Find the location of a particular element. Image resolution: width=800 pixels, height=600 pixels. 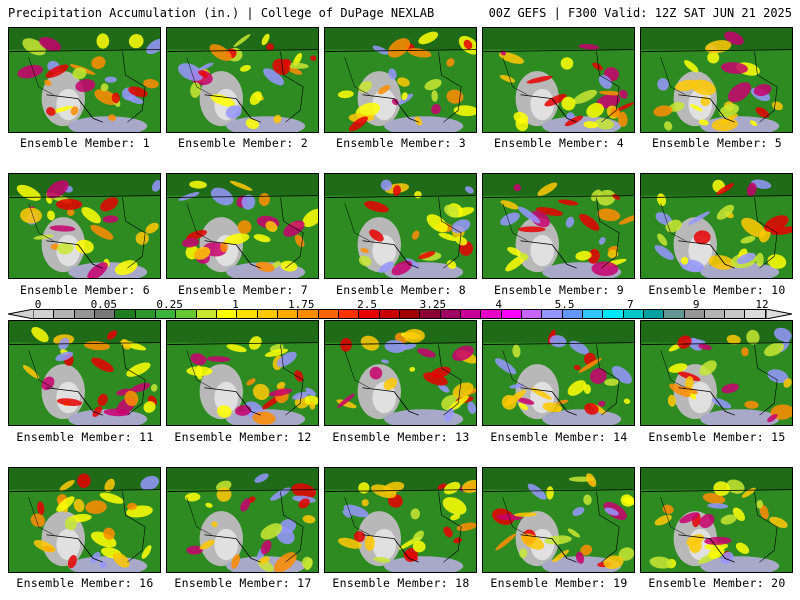

colorbar-tick-label: 1.75 is located at coordinates (301, 304).